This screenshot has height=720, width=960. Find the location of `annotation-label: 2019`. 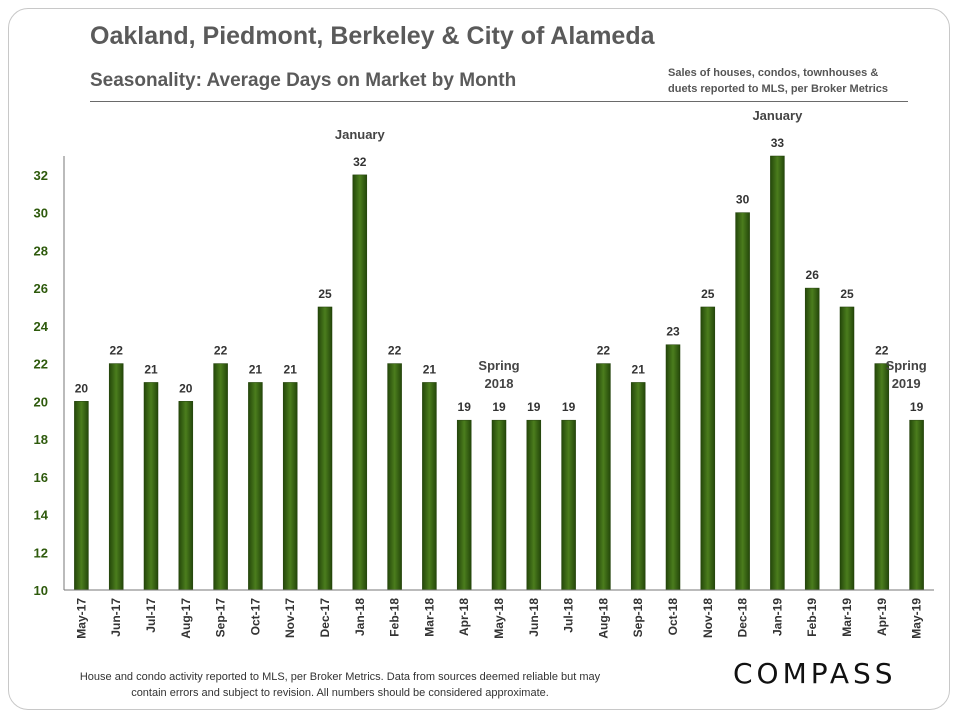

annotation-label: 2019 is located at coordinates (906, 383).